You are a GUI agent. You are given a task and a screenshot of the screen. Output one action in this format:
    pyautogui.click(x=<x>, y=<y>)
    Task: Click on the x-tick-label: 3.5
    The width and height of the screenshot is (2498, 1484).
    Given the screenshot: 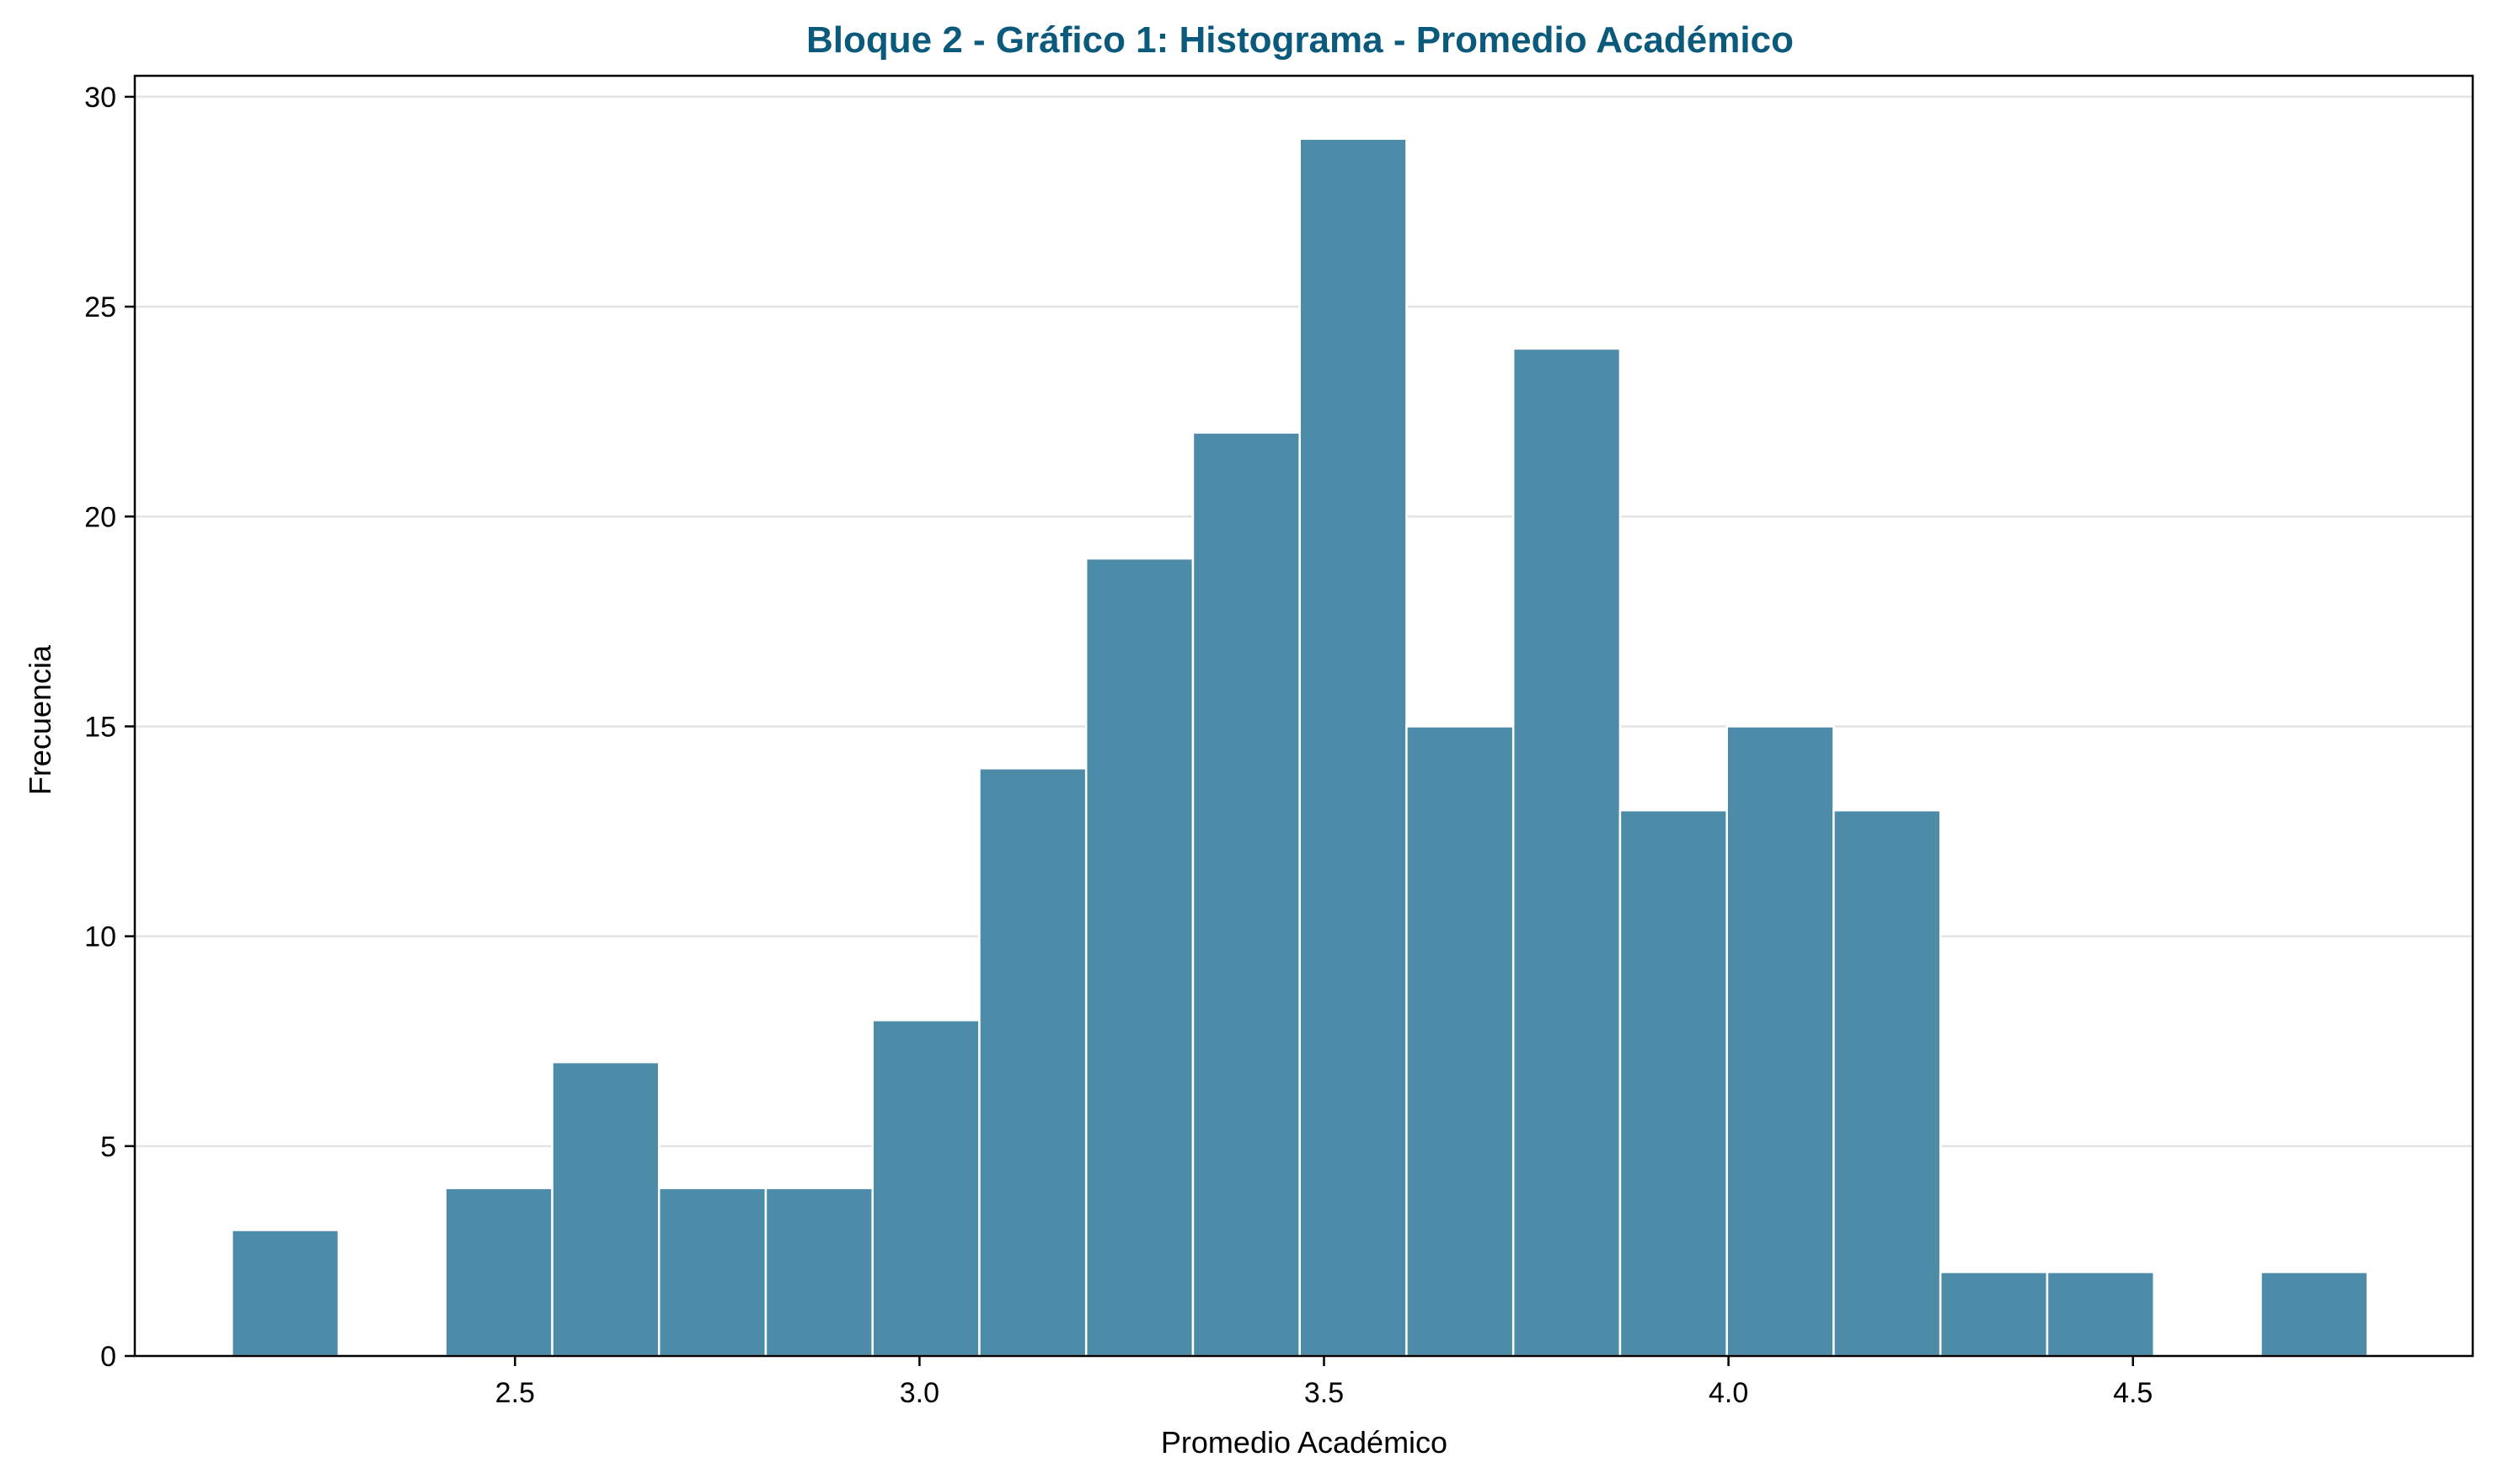 What is the action you would take?
    pyautogui.click(x=1324, y=1393)
    